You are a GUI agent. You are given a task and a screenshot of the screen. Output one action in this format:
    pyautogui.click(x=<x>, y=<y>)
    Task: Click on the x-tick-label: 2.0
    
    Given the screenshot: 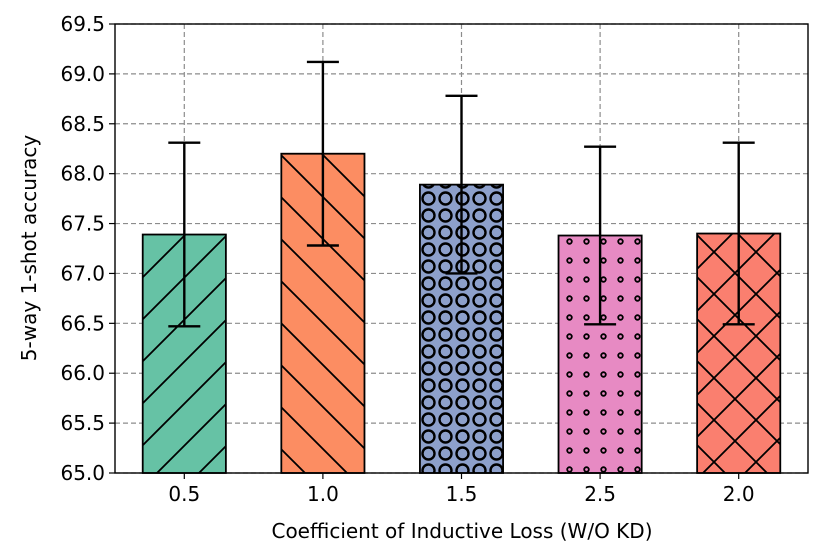 What is the action you would take?
    pyautogui.click(x=739, y=494)
    